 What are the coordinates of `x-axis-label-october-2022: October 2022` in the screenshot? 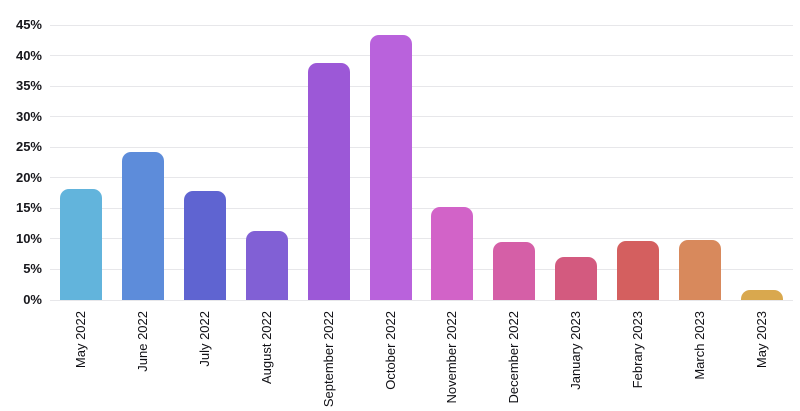 It's located at (390, 350).